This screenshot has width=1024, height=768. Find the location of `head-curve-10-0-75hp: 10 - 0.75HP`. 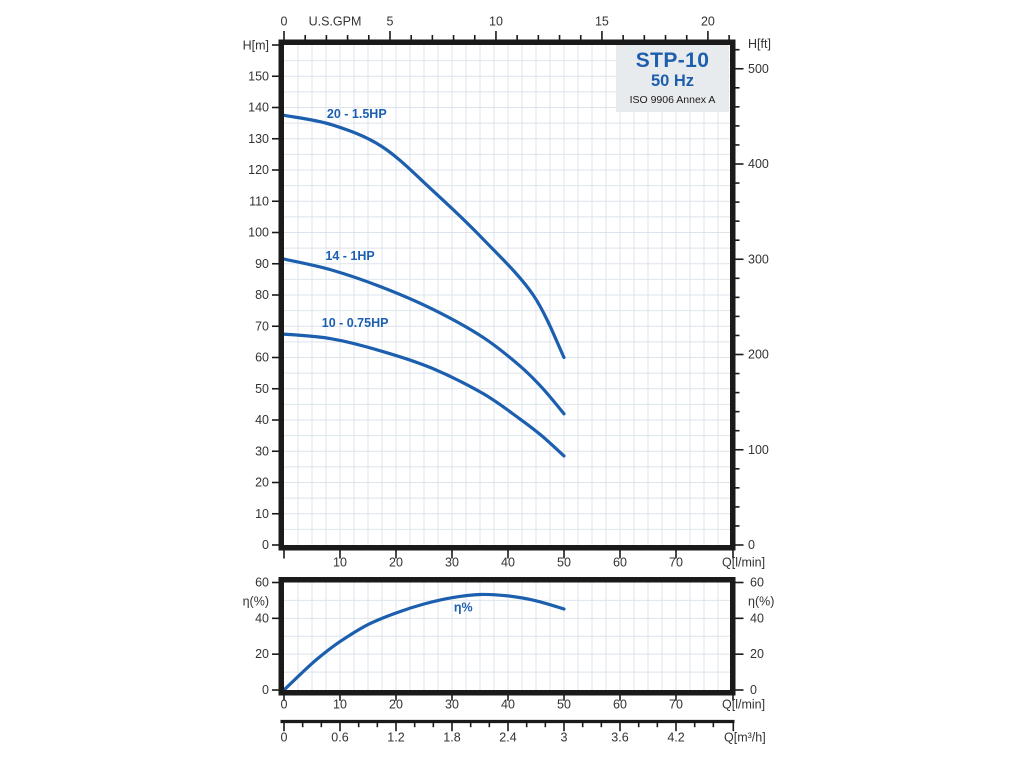

head-curve-10-0-75hp: 10 - 0.75HP is located at coordinates (424, 387).